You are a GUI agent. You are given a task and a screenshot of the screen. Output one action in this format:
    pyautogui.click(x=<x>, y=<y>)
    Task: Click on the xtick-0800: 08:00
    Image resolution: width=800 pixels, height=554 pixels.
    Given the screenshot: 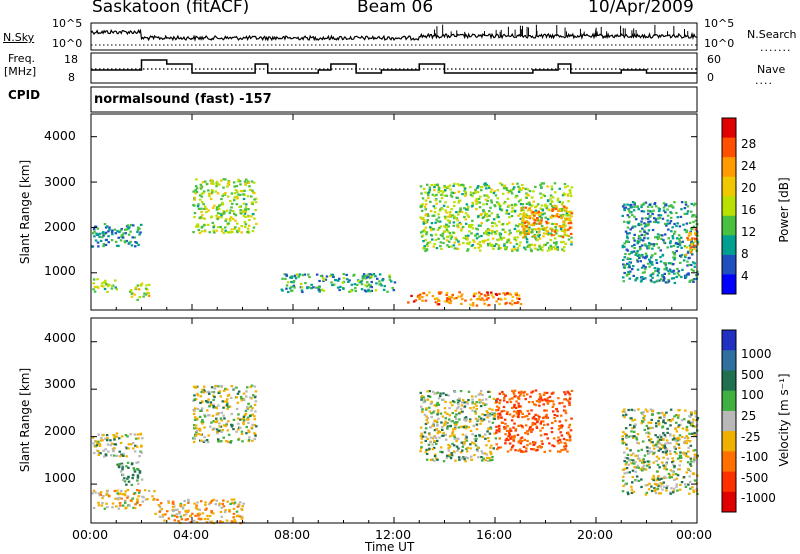 What is the action you would take?
    pyautogui.click(x=292, y=534)
    